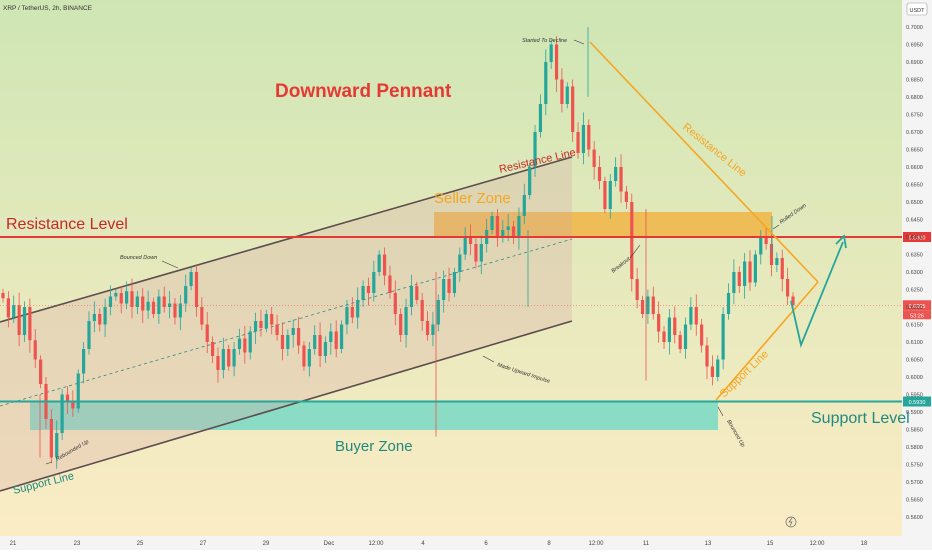 The image size is (932, 555). I want to click on current-price-tag: 0.6205, so click(917, 307).